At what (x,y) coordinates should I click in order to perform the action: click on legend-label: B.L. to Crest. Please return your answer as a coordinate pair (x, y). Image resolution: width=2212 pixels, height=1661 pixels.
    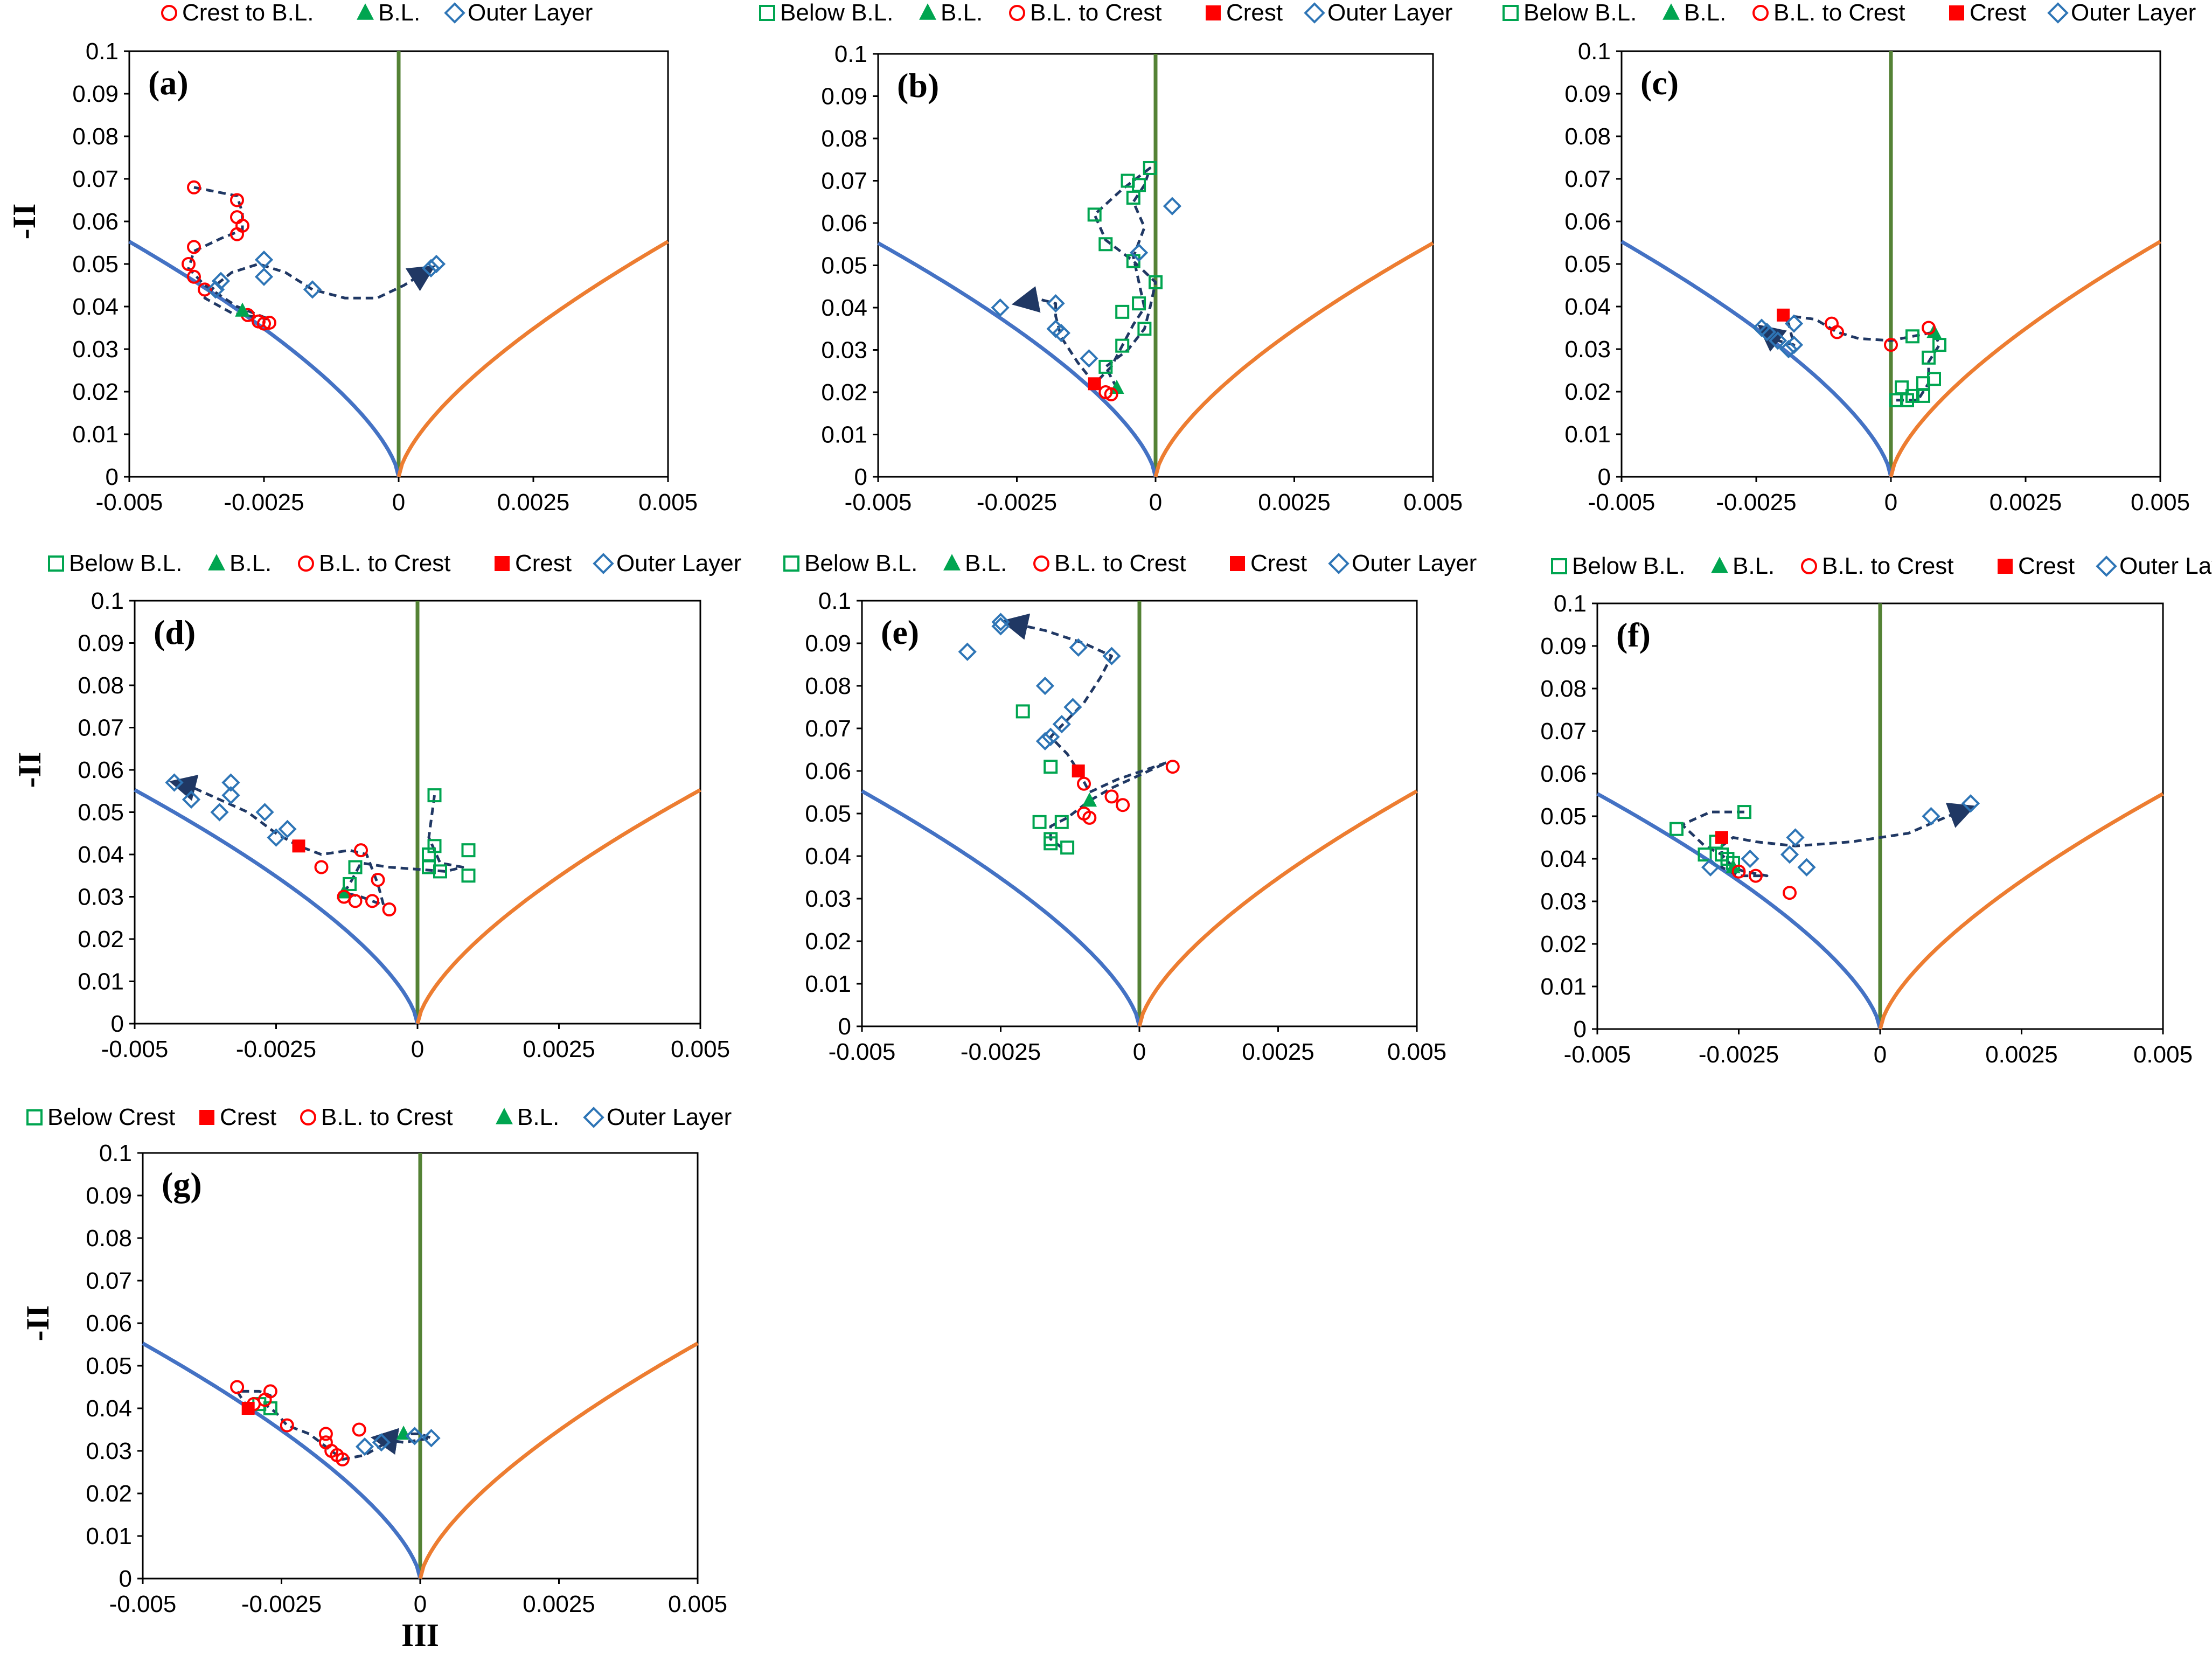
    Looking at the image, I should click on (1120, 563).